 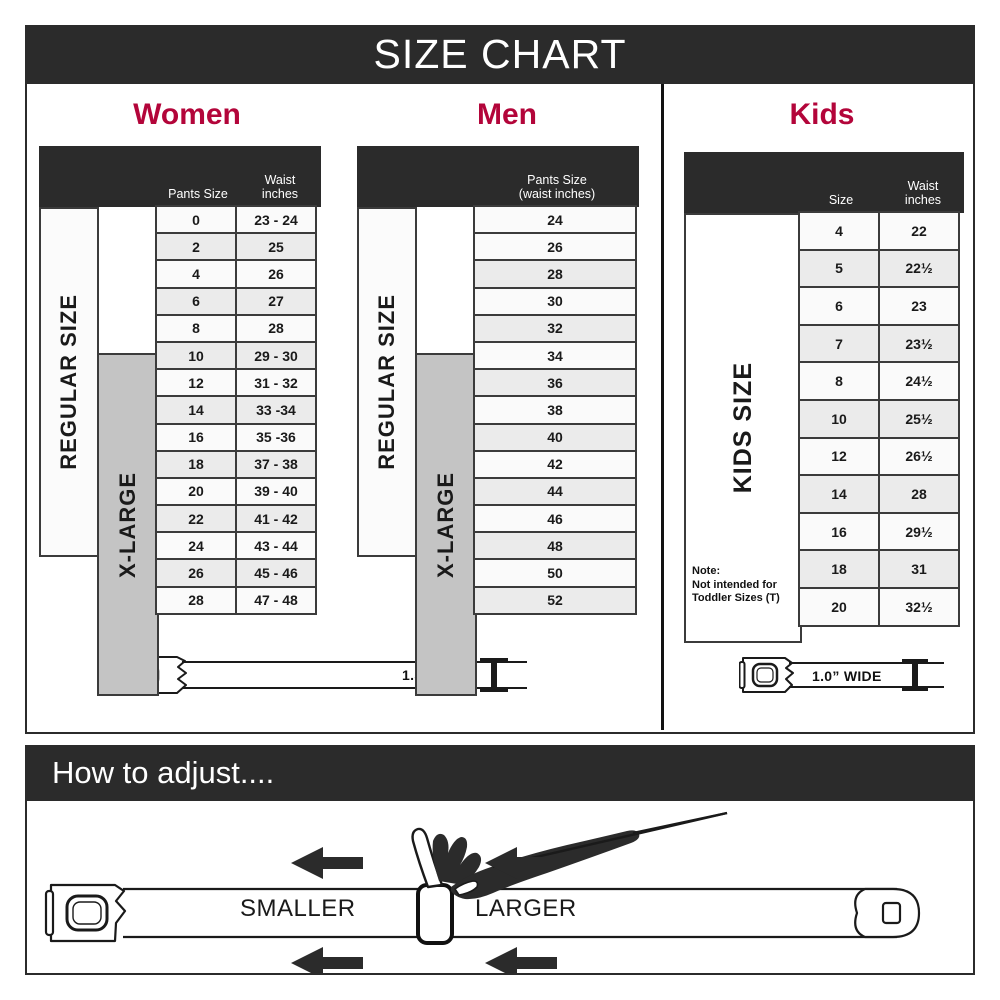 I want to click on section-title-kids: Kids, so click(x=822, y=114).